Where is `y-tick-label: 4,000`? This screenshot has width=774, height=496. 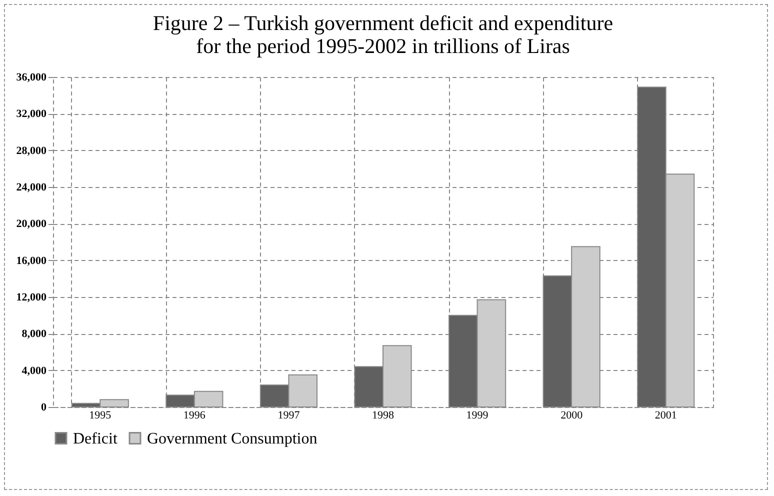
y-tick-label: 4,000 is located at coordinates (34, 370).